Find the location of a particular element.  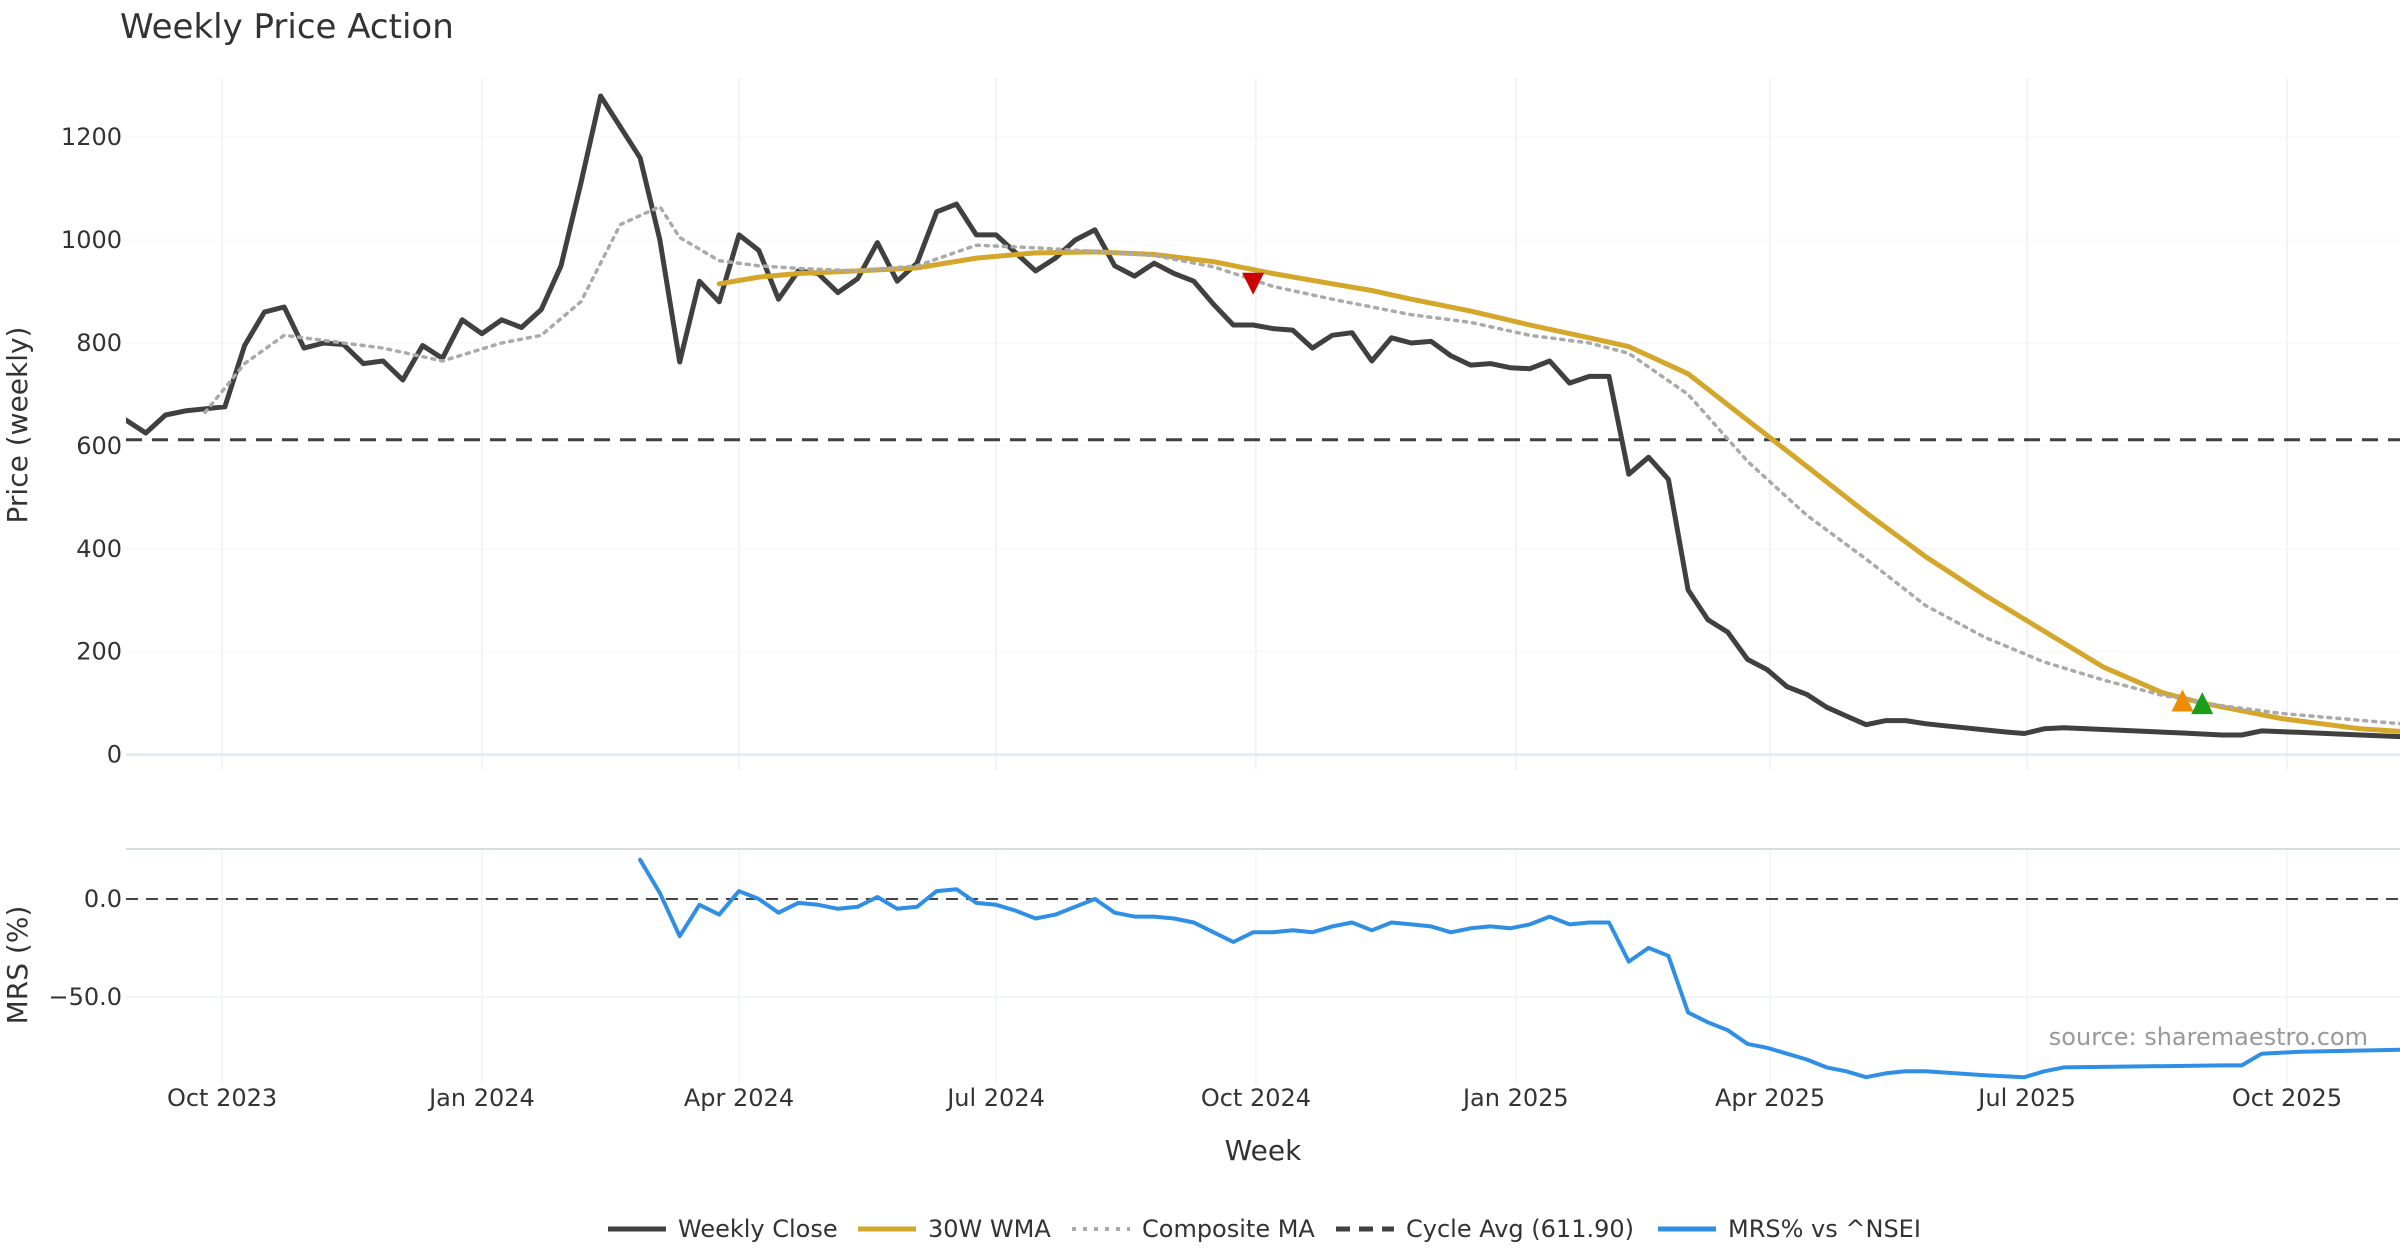

x-tick-label: Oct 2024 is located at coordinates (1256, 1098).